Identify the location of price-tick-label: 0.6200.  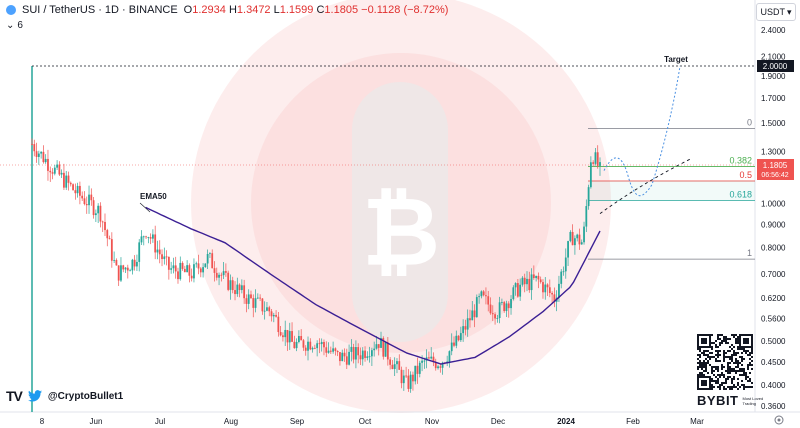
(773, 298).